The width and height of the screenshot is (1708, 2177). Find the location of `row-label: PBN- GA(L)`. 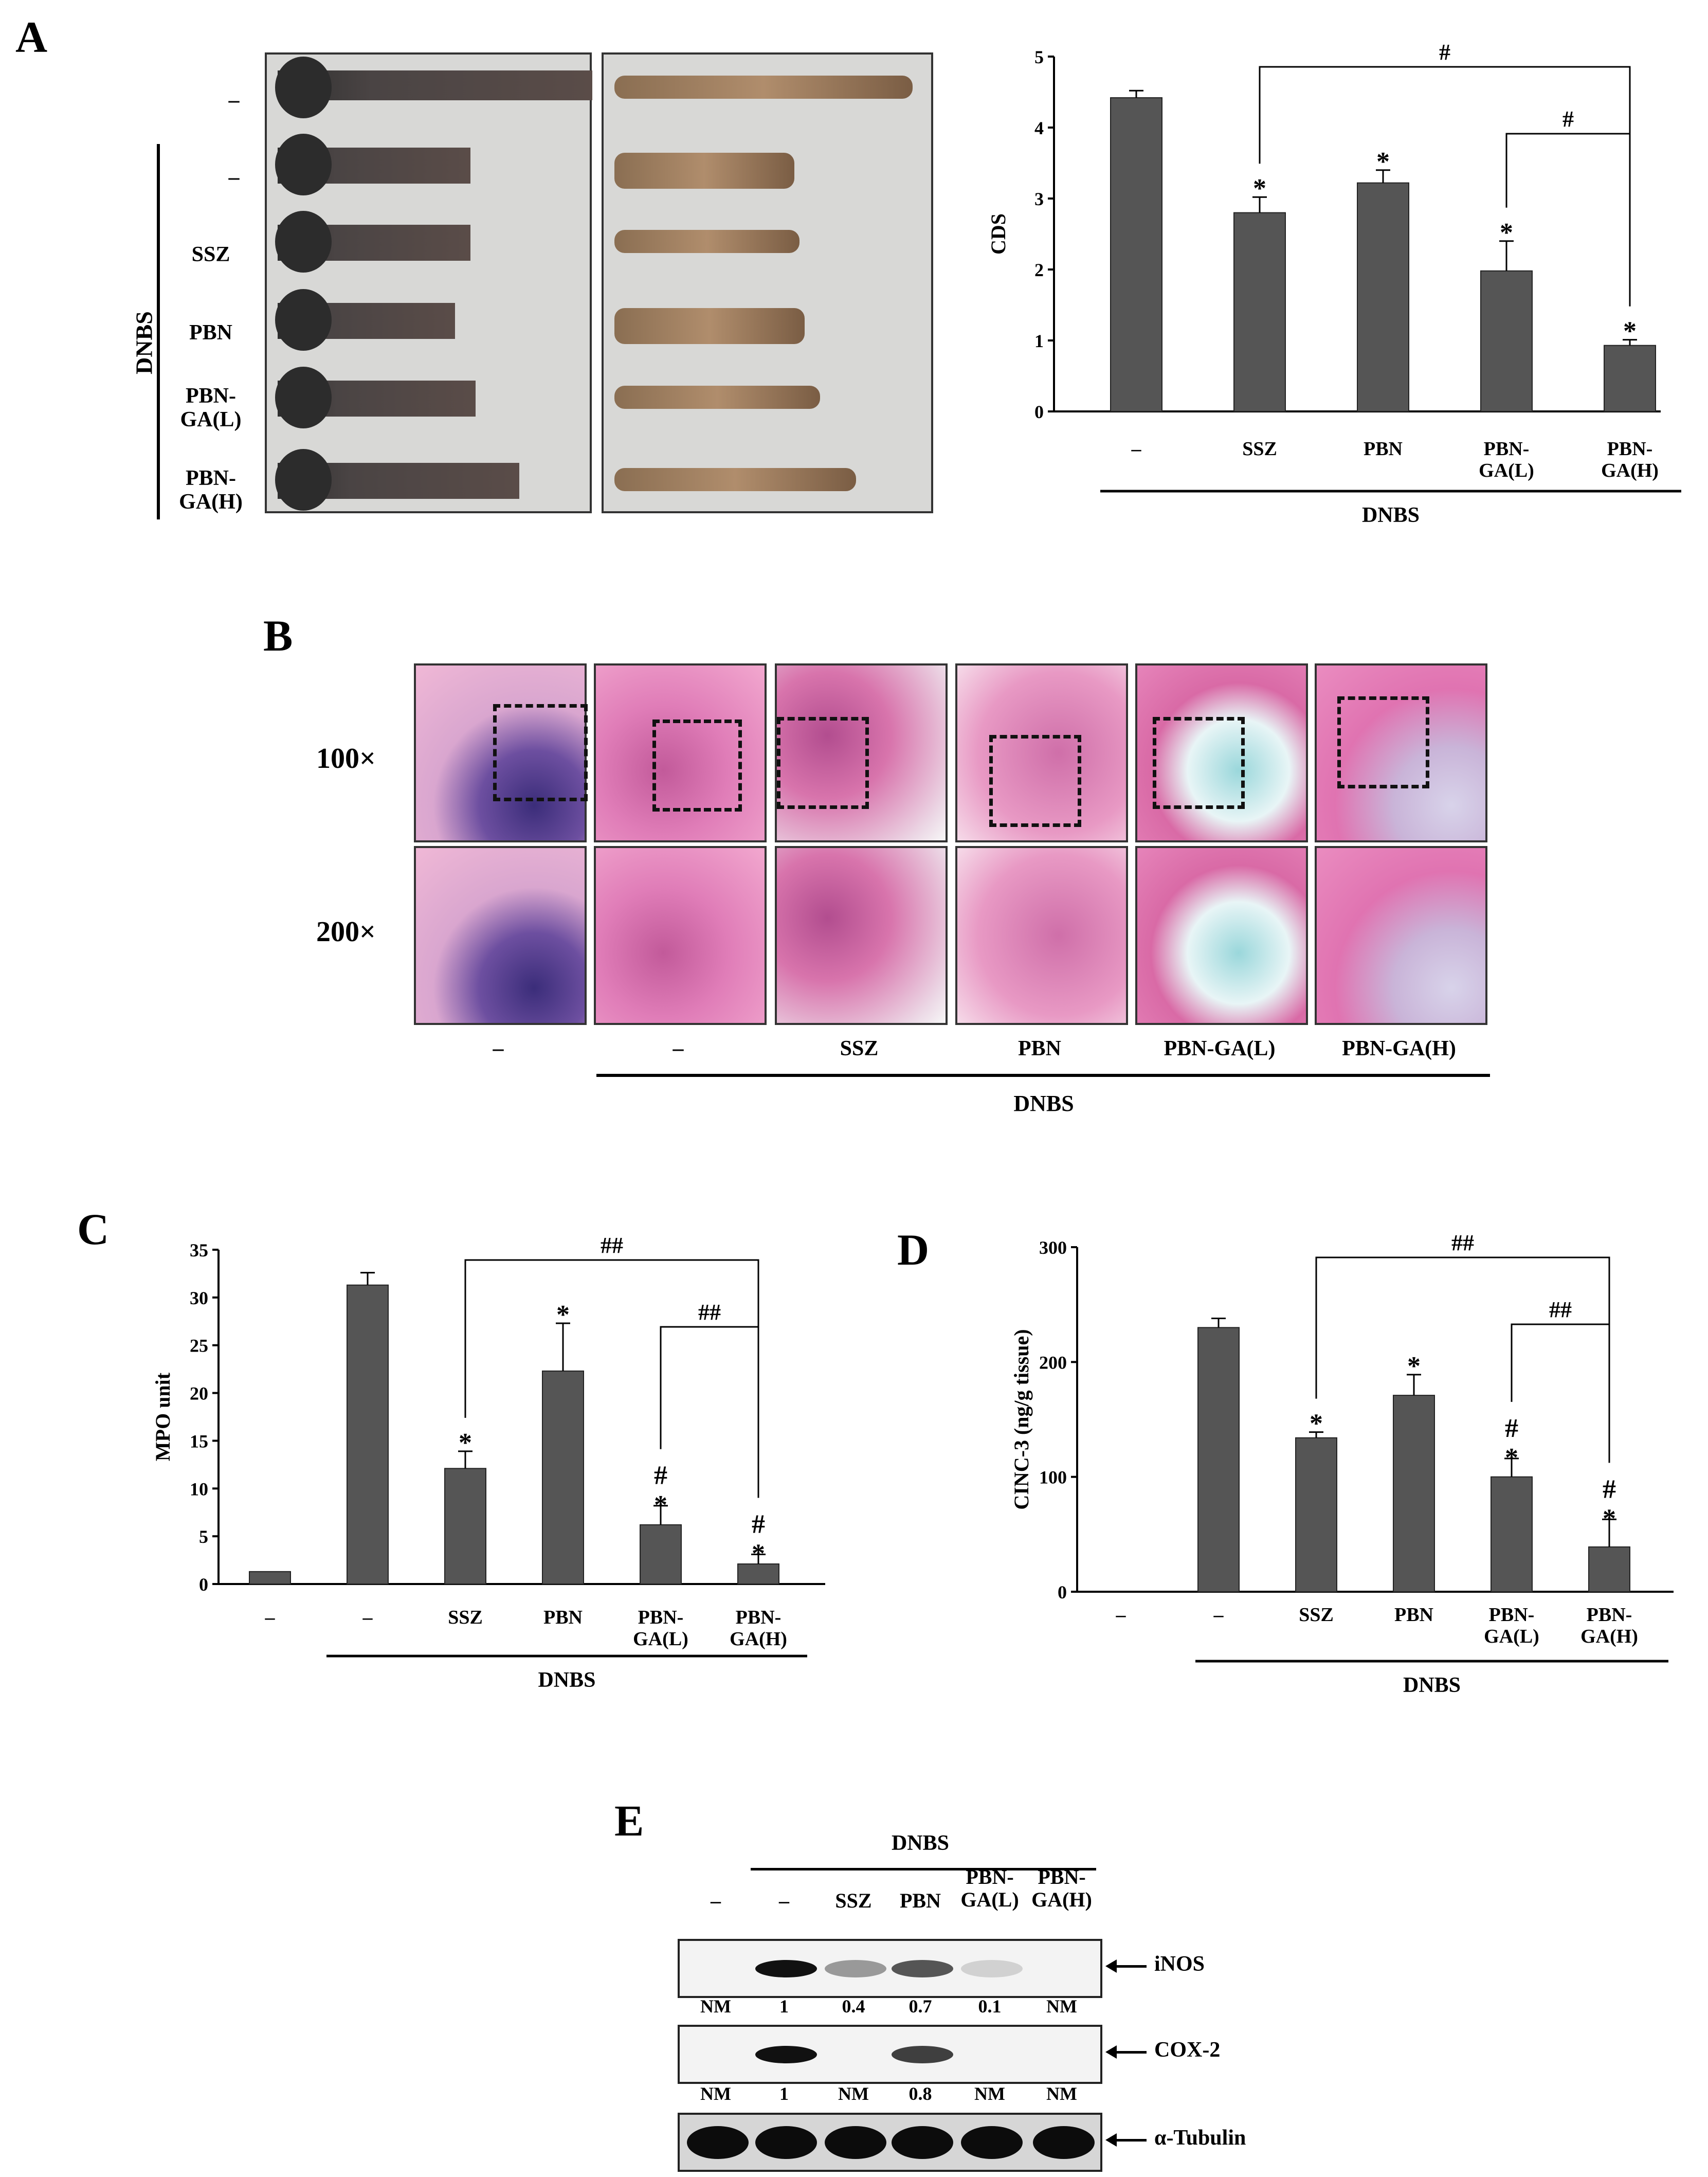

row-label: PBN- GA(L) is located at coordinates (211, 408).